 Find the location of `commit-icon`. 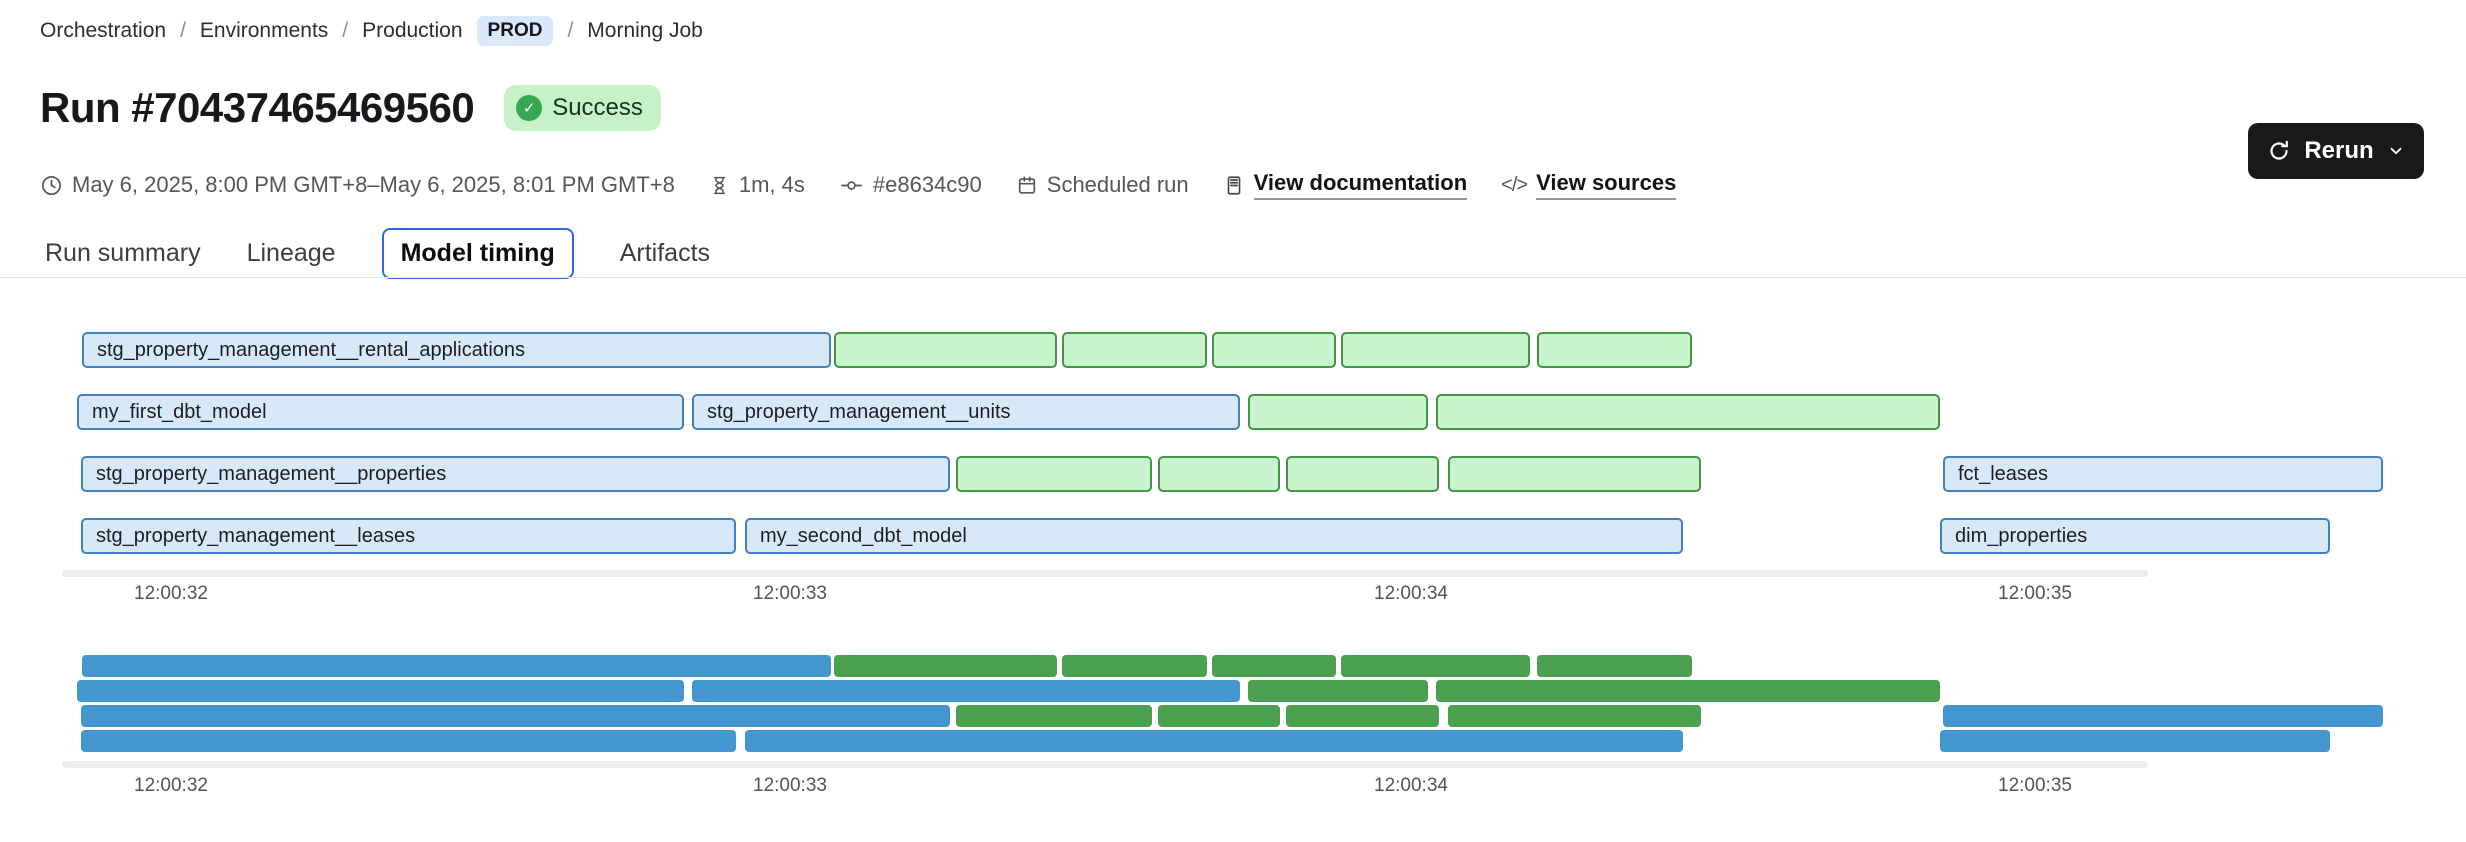

commit-icon is located at coordinates (851, 185).